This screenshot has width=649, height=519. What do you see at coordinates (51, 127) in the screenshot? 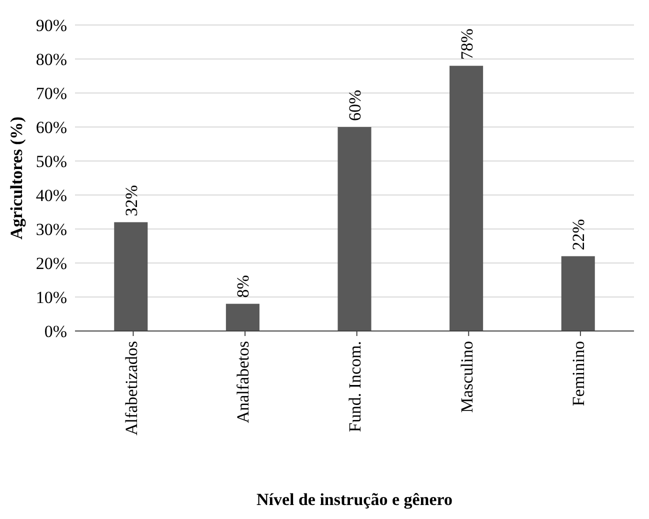
I see `y-tick-label: 60%` at bounding box center [51, 127].